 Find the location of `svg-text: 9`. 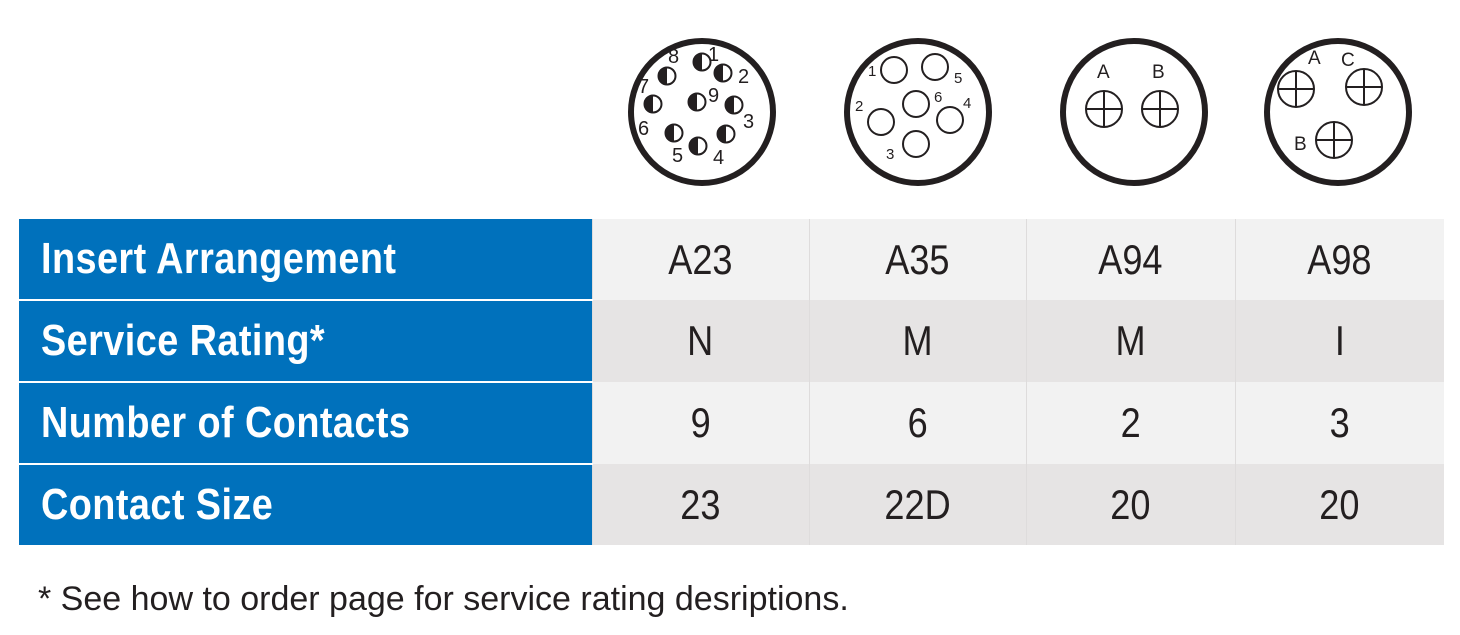

svg-text: 9 is located at coordinates (713, 96).